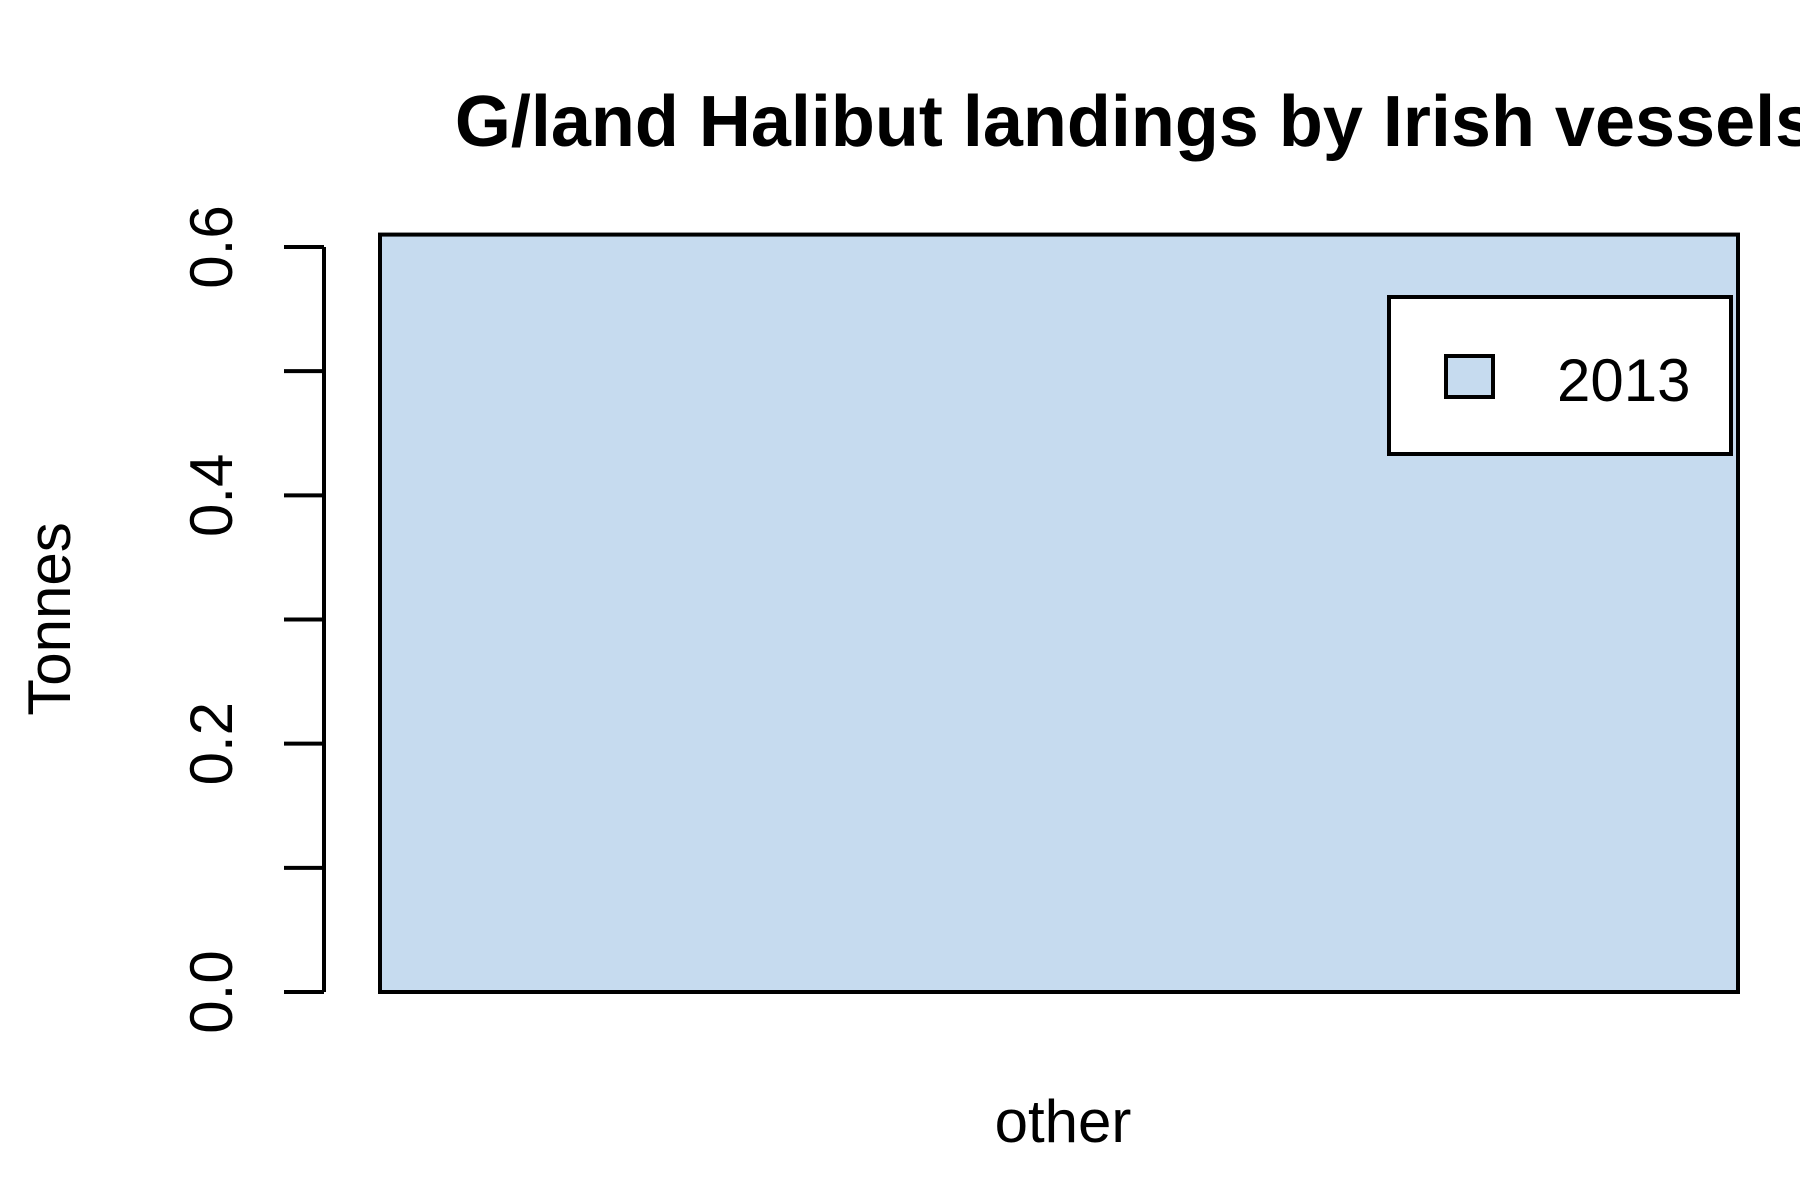  Describe the element at coordinates (211, 246) in the screenshot. I see `y-tick-label-6: 0.6` at that location.